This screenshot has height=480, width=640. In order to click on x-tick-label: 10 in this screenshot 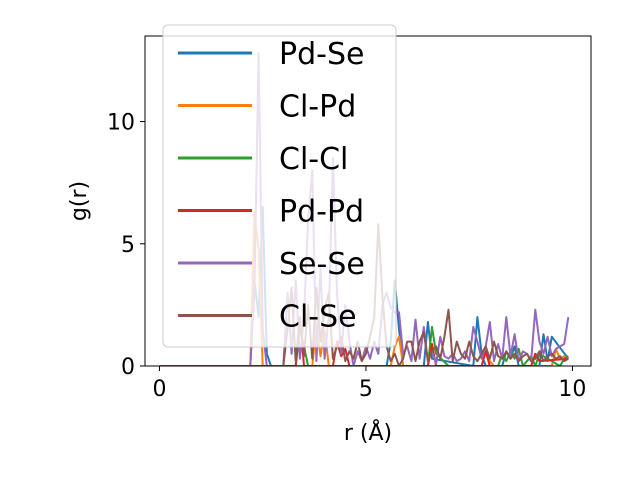, I will do `click(572, 389)`.